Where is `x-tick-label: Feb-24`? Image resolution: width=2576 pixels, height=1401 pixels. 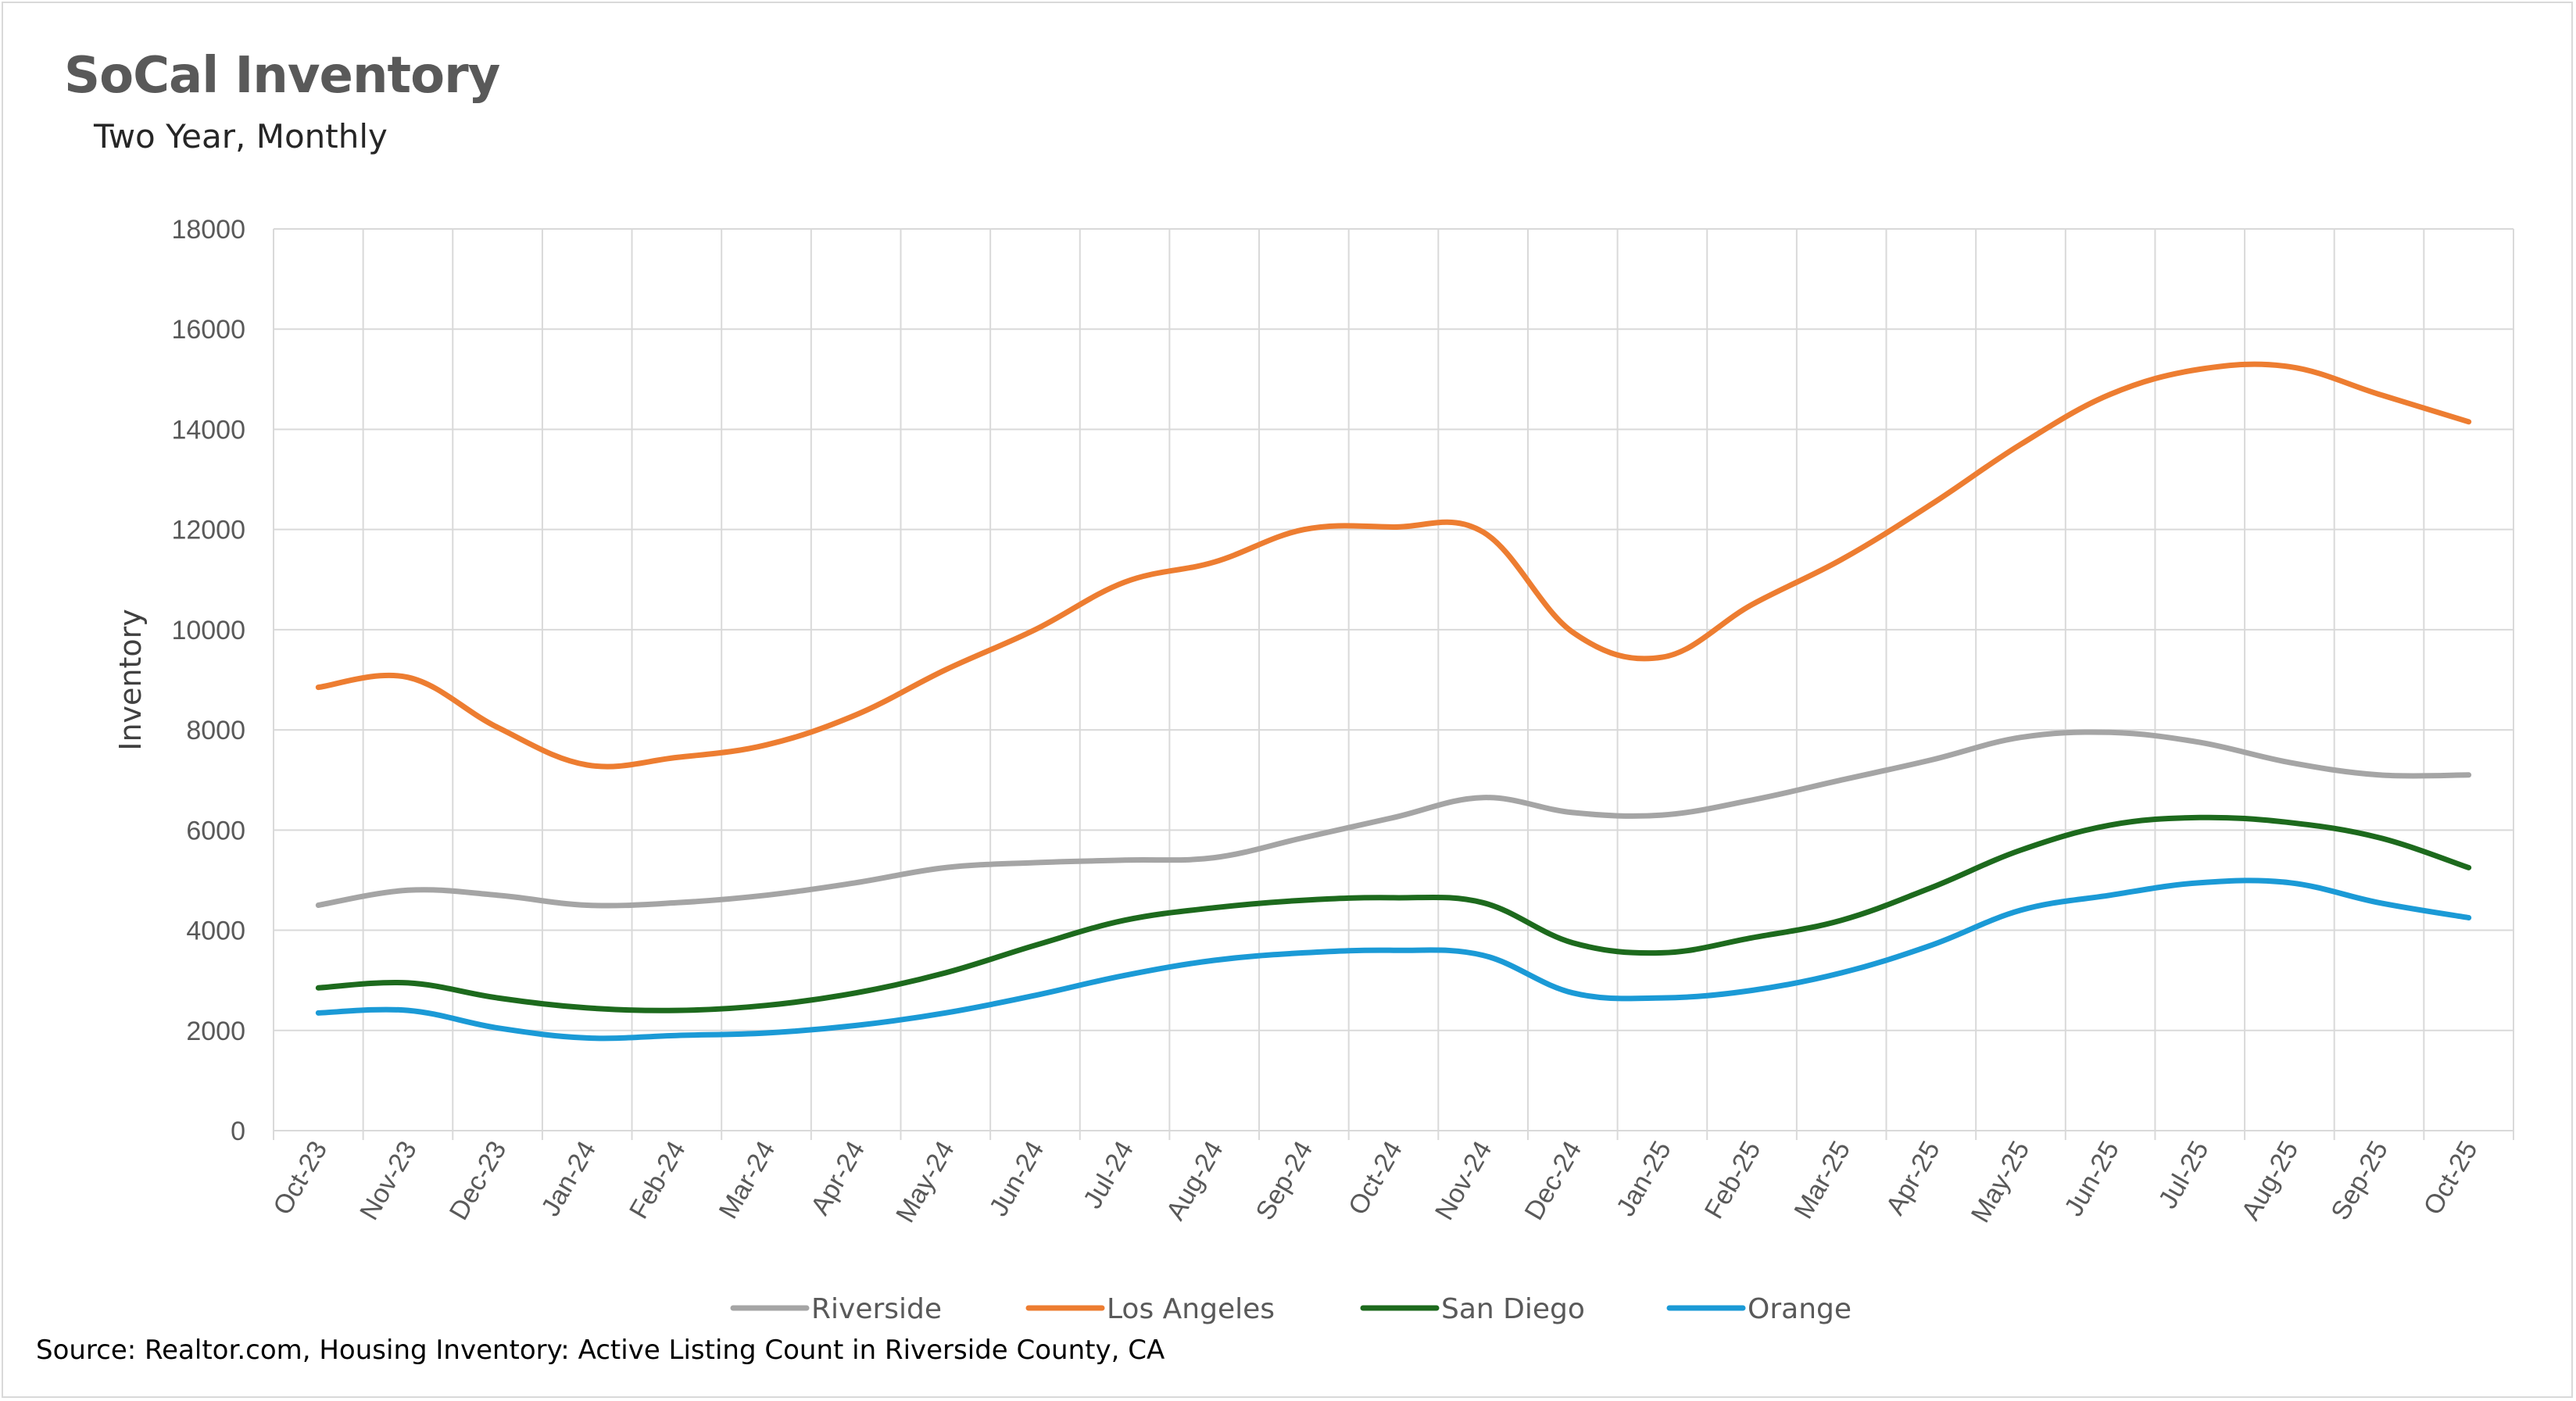
x-tick-label: Feb-24 is located at coordinates (658, 1180).